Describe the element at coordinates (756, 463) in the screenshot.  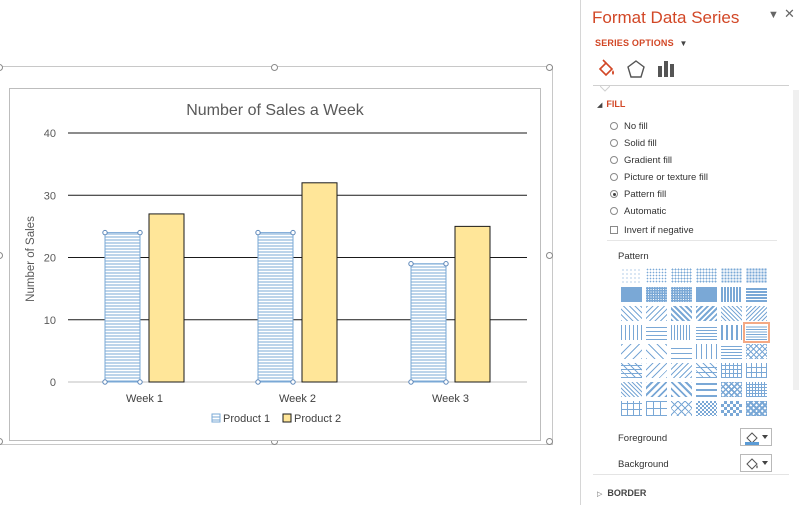
I see `background-color-picker` at that location.